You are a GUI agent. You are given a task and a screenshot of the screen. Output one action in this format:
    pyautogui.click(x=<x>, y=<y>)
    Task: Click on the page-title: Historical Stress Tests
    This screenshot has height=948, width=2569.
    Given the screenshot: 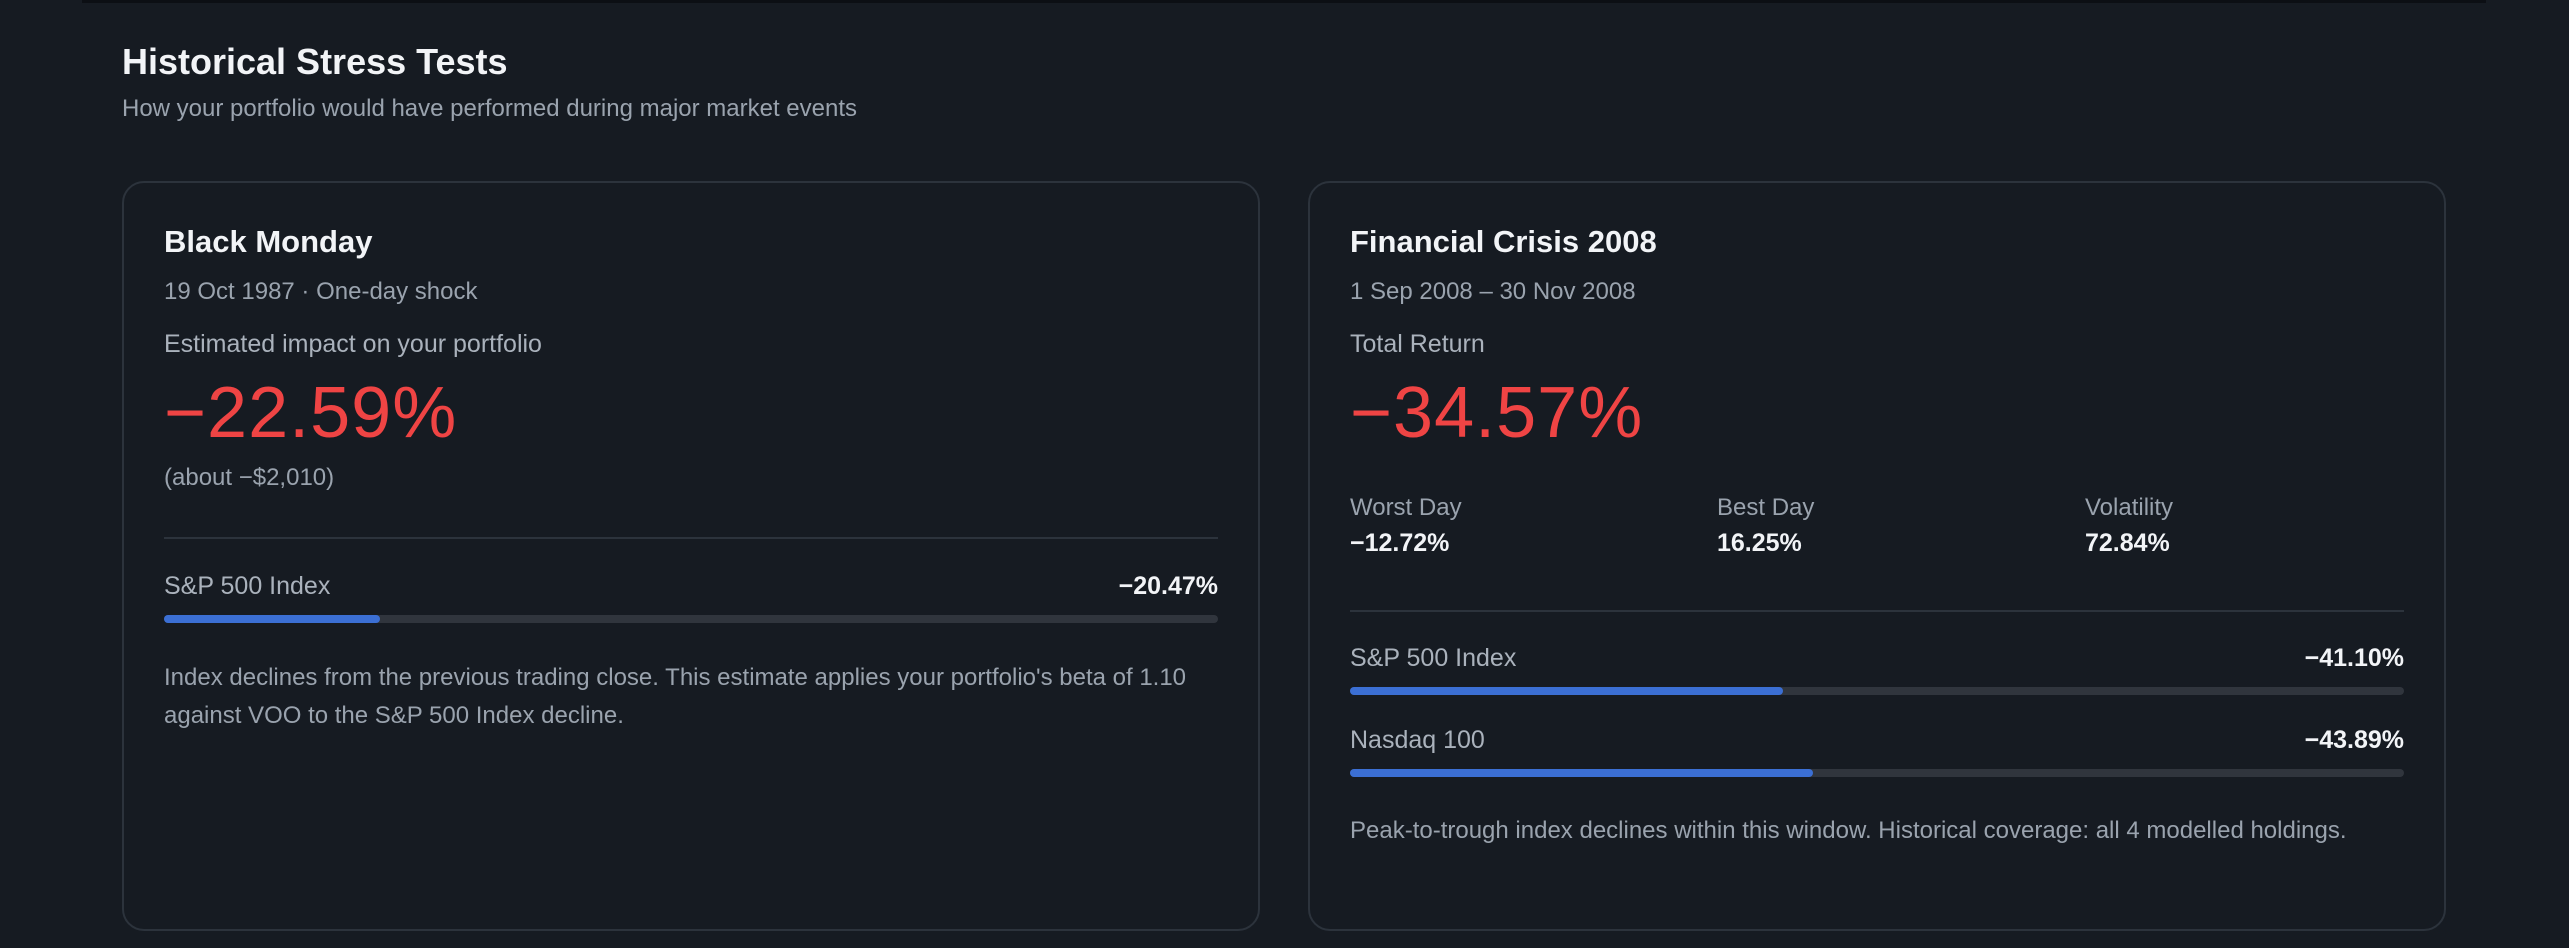 What is the action you would take?
    pyautogui.click(x=315, y=61)
    